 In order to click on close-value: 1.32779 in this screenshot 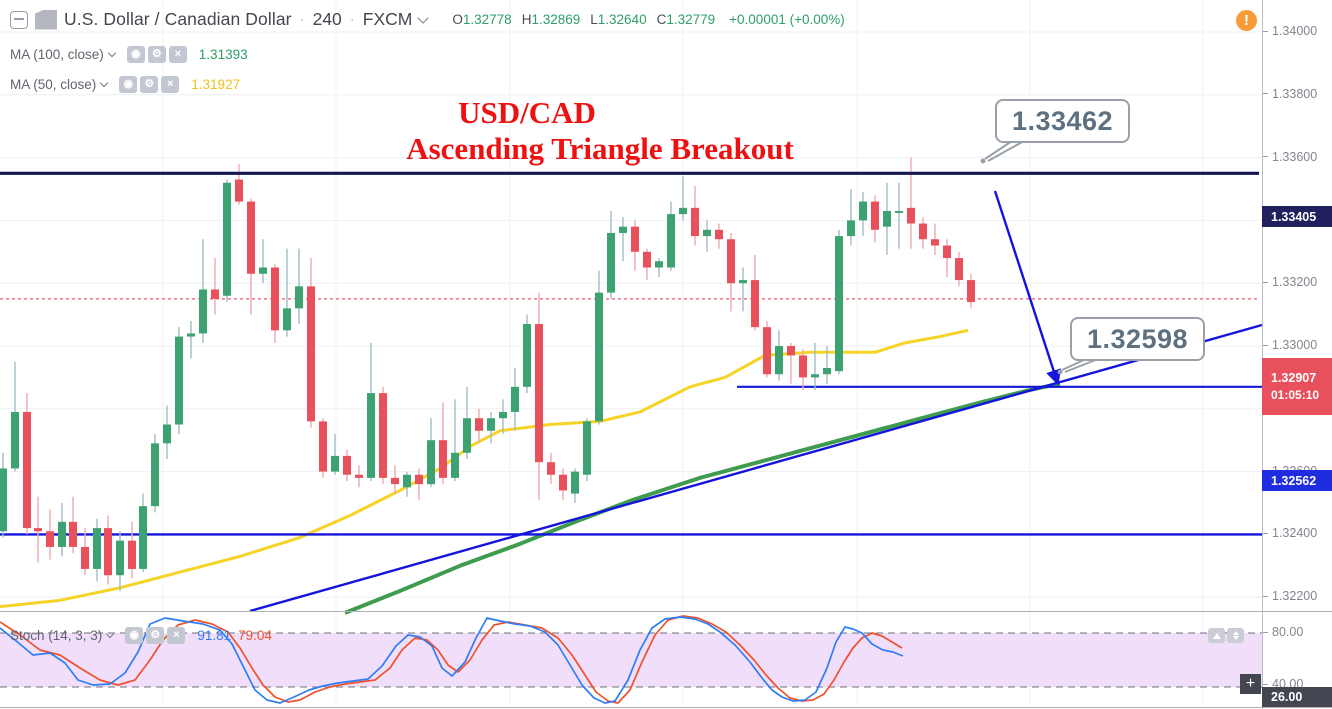, I will do `click(691, 19)`.